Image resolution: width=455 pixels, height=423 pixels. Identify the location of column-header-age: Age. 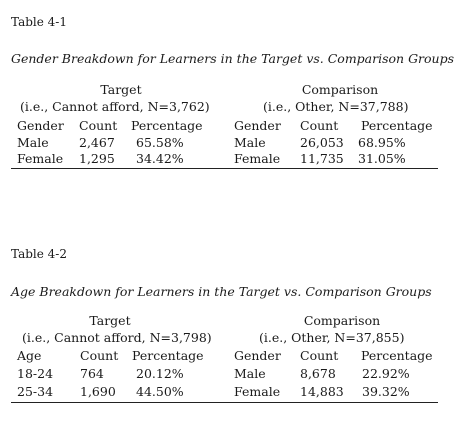
(29, 355).